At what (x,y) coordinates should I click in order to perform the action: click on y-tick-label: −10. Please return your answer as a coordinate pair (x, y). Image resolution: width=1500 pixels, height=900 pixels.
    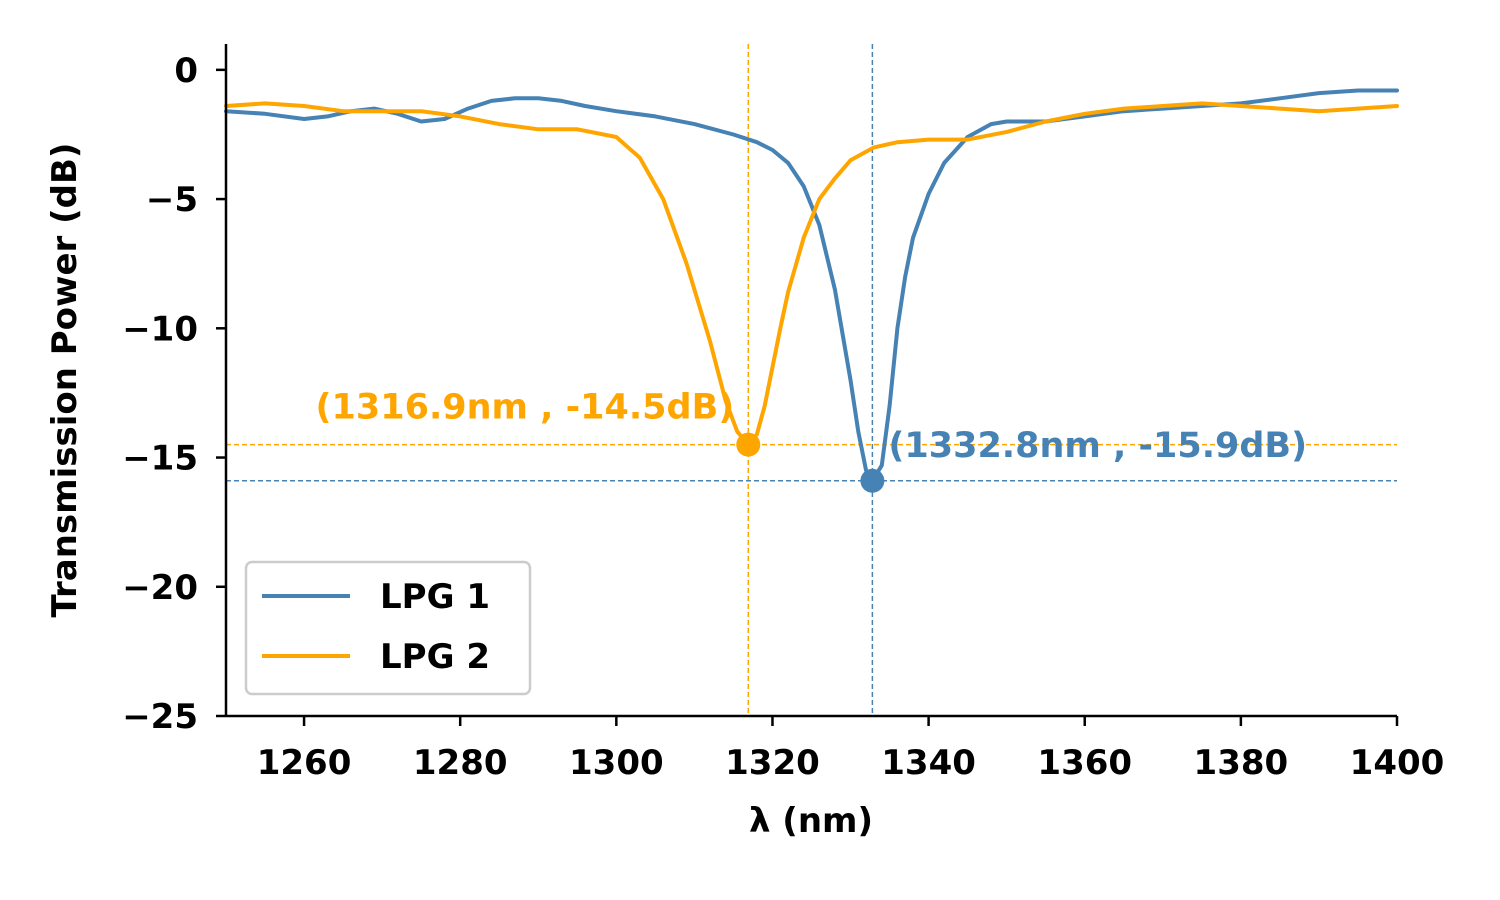
    Looking at the image, I should click on (160, 329).